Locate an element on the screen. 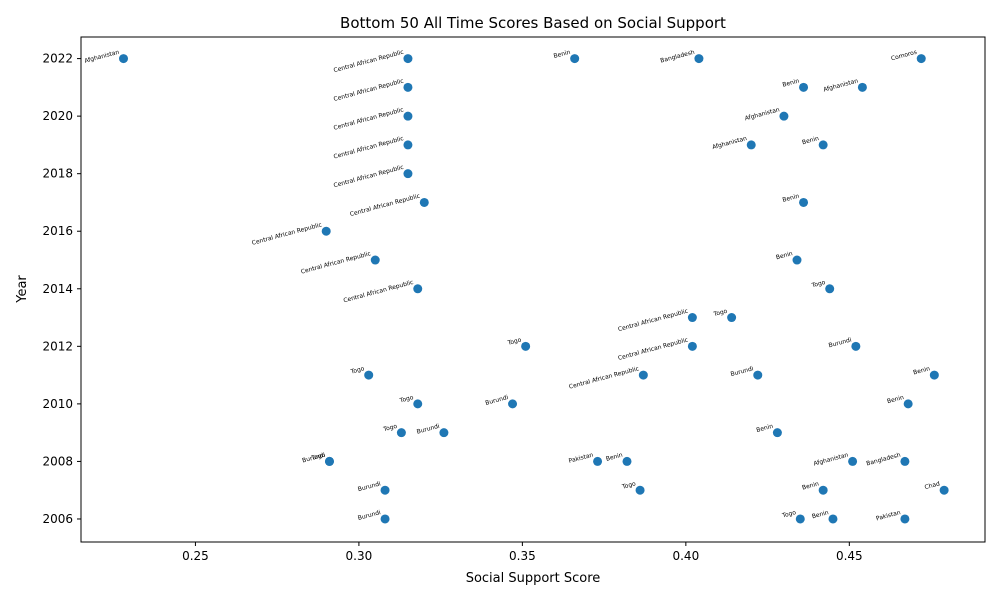 The height and width of the screenshot is (600, 1000). x-tick-label: 0.35 is located at coordinates (522, 556).